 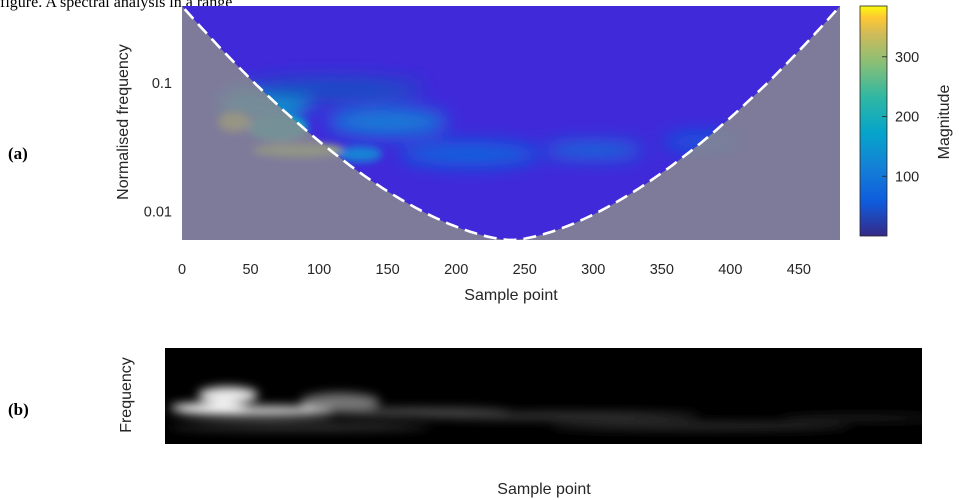 What do you see at coordinates (123, 122) in the screenshot?
I see `y-axis-label: Normalised frequency` at bounding box center [123, 122].